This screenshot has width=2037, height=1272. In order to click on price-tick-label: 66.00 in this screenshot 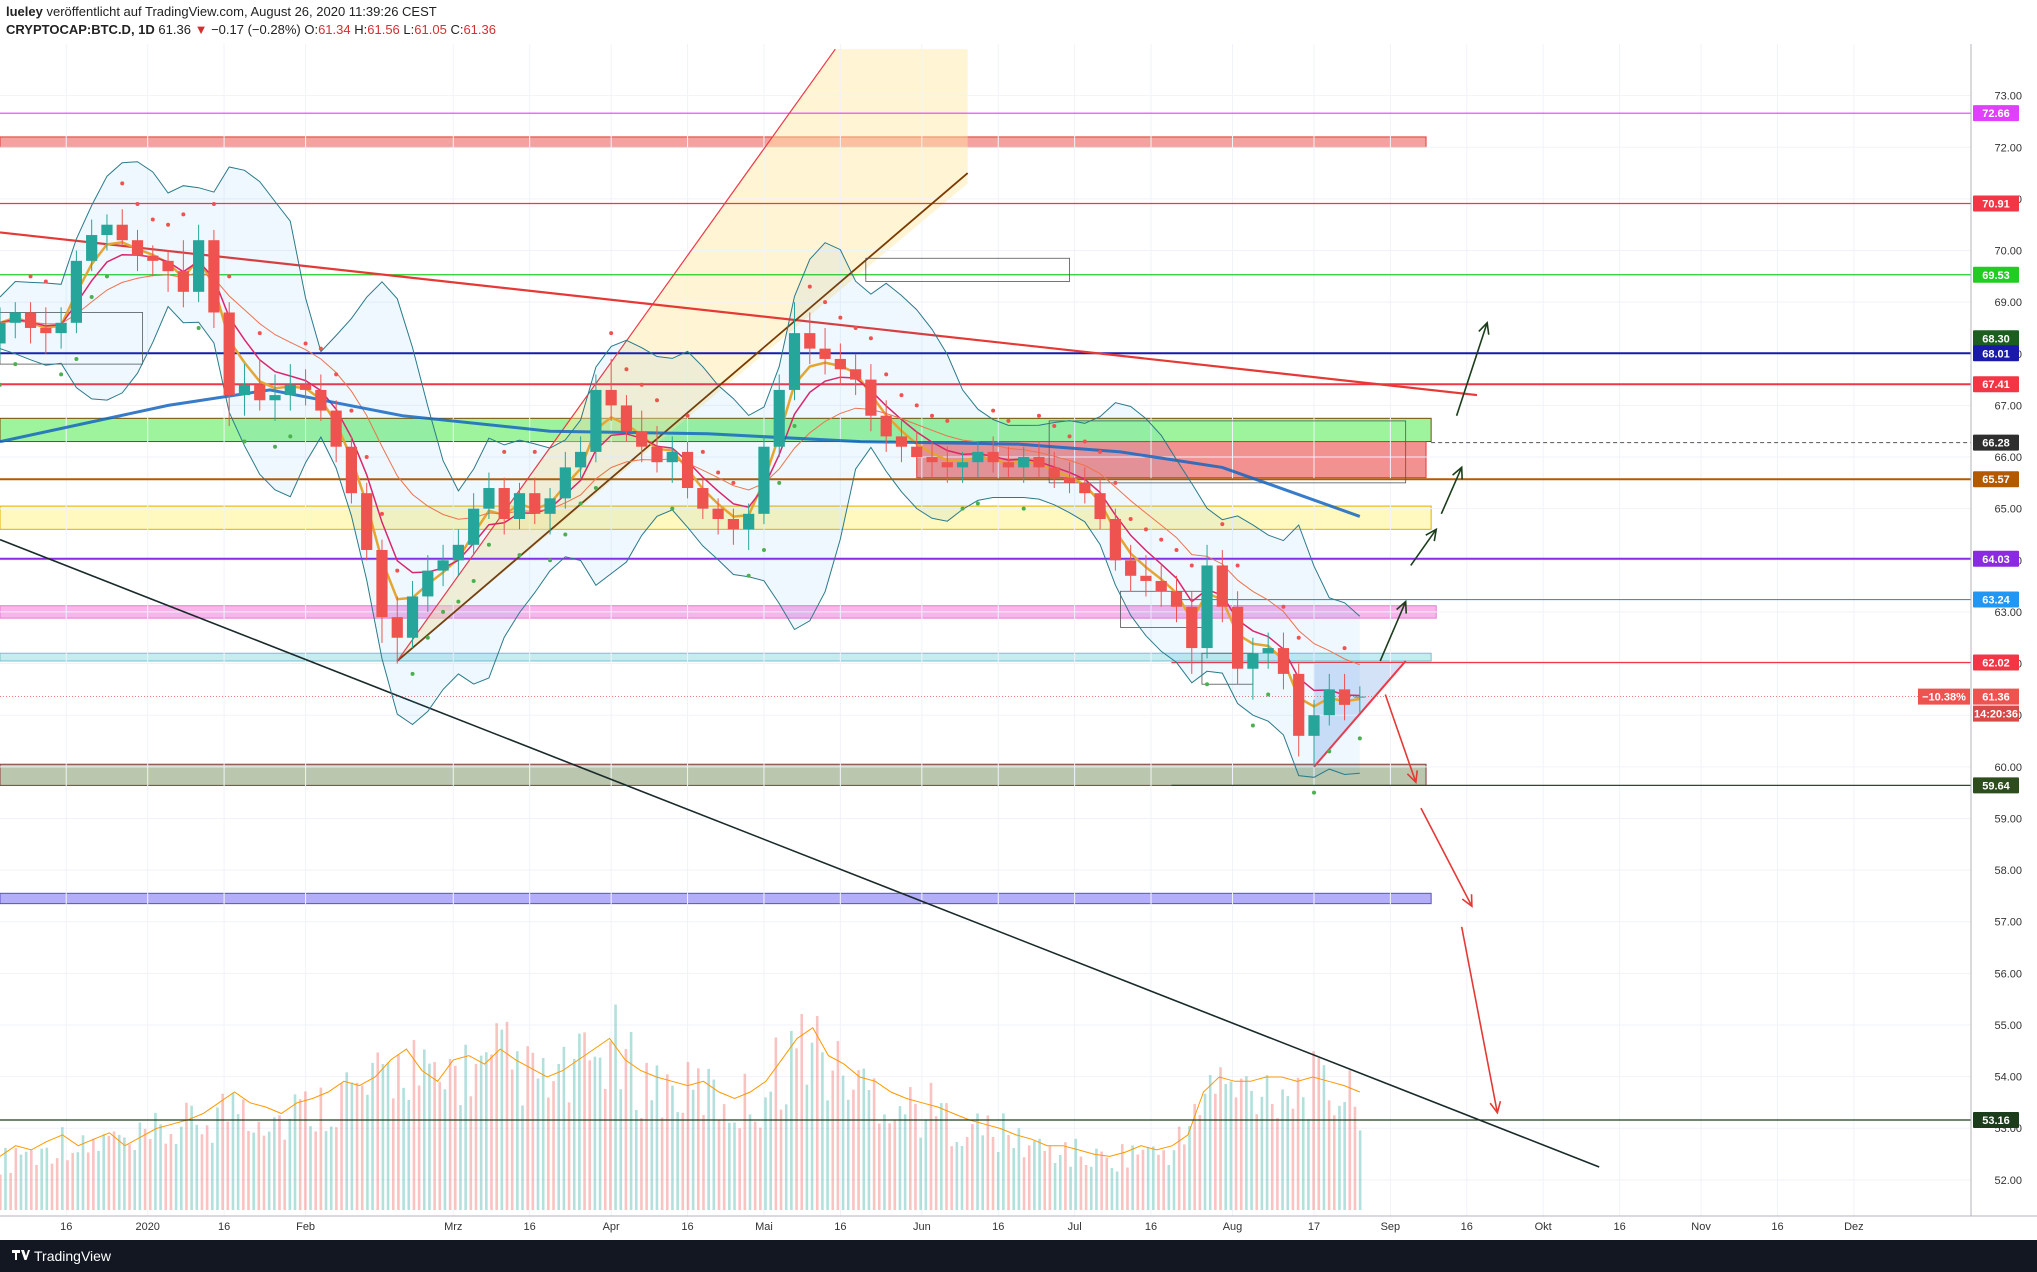, I will do `click(2008, 458)`.